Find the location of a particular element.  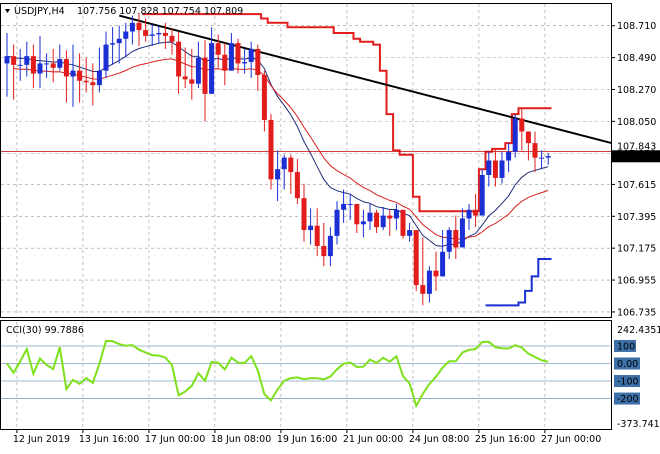

price-tick-label: 108.050 is located at coordinates (636, 122).